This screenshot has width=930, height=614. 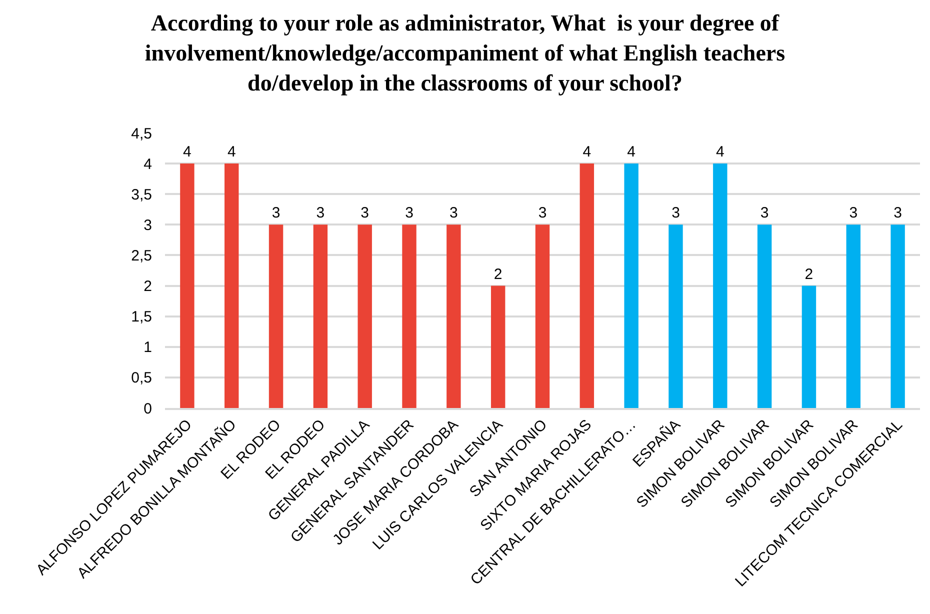 I want to click on y-tick-label: 4,5, so click(x=141, y=133).